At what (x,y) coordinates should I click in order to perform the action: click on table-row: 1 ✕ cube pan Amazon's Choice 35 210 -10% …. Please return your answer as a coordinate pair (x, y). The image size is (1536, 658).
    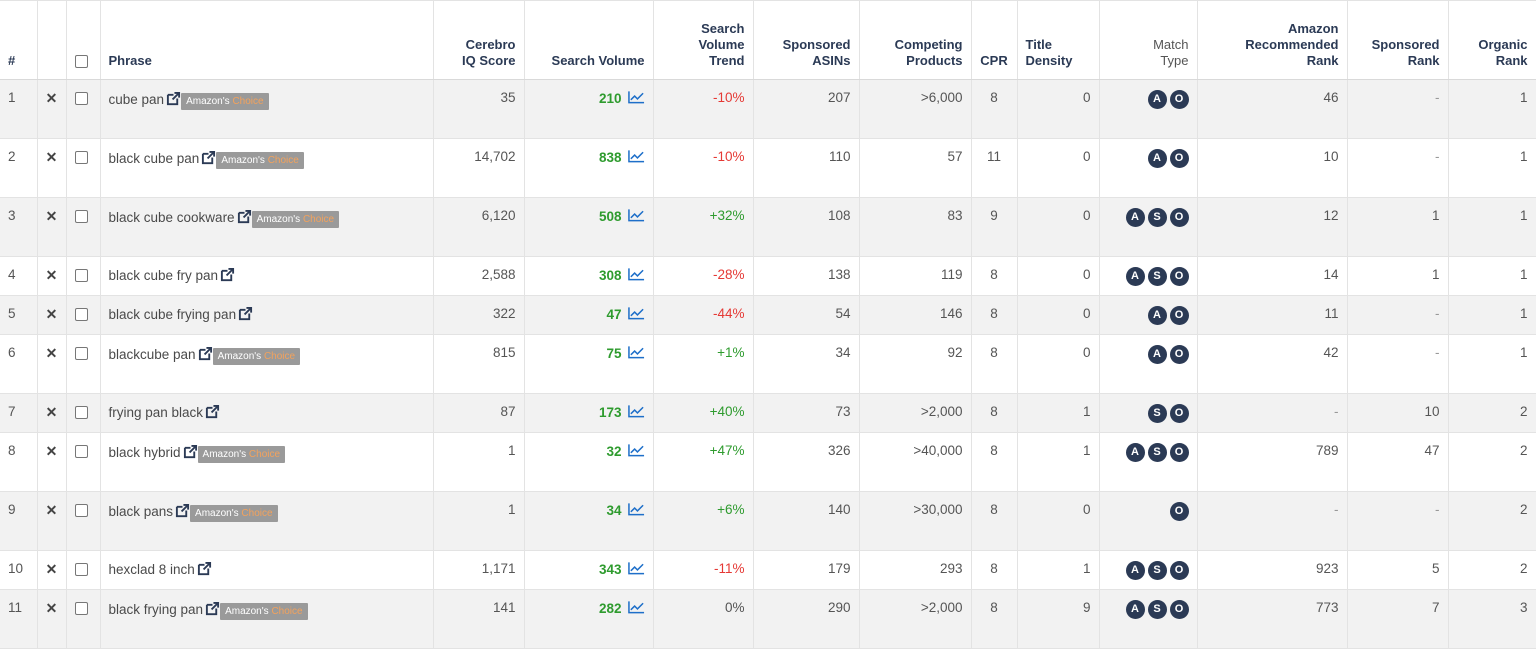
    Looking at the image, I should click on (768, 109).